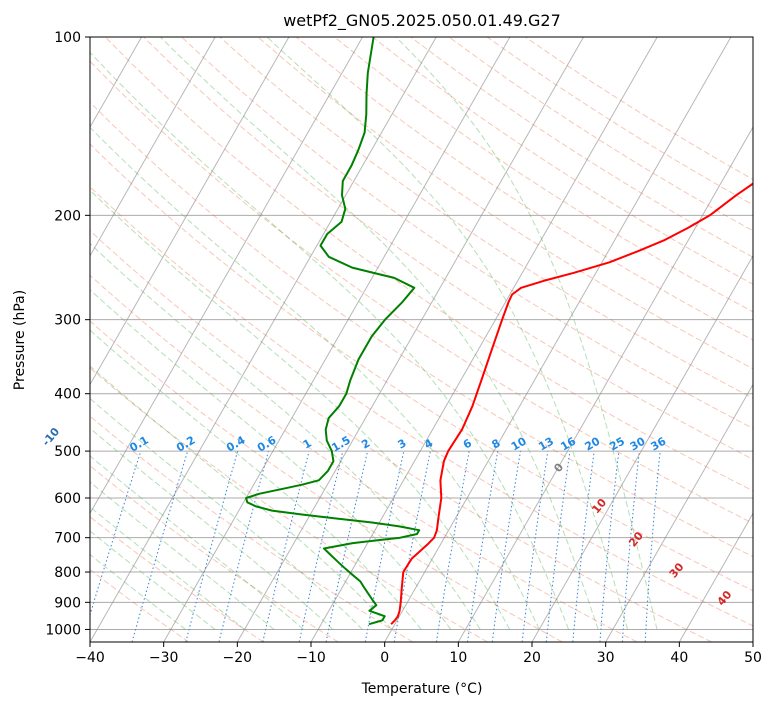  I want to click on y-tick-label: 400, so click(67, 395).